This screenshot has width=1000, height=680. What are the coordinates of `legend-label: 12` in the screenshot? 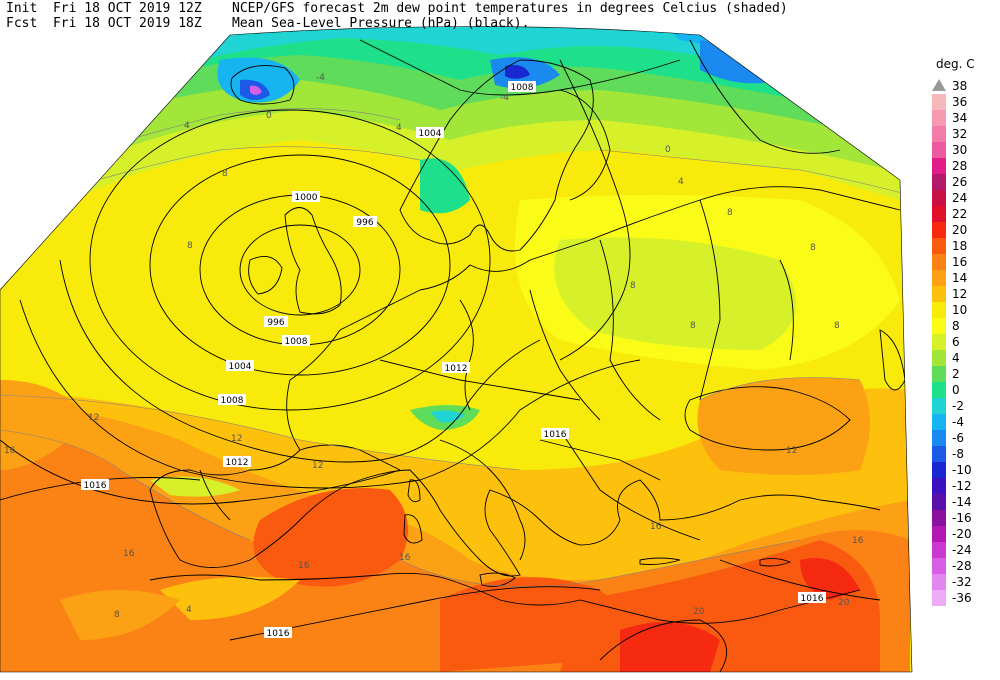 It's located at (959, 294).